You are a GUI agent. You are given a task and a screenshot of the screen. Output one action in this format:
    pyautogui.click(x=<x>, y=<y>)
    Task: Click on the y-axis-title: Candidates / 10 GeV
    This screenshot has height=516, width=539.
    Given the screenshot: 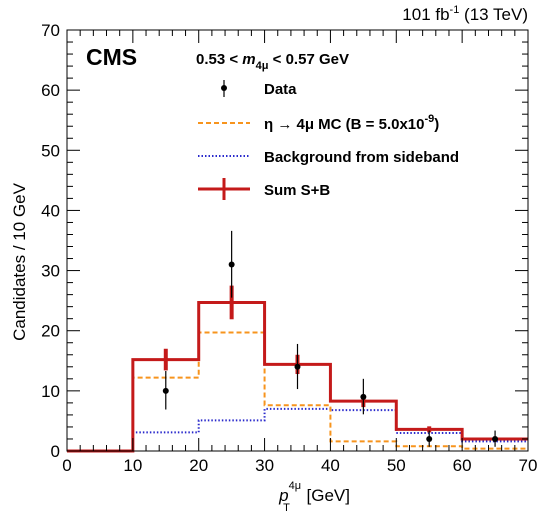 What is the action you would take?
    pyautogui.click(x=19, y=261)
    